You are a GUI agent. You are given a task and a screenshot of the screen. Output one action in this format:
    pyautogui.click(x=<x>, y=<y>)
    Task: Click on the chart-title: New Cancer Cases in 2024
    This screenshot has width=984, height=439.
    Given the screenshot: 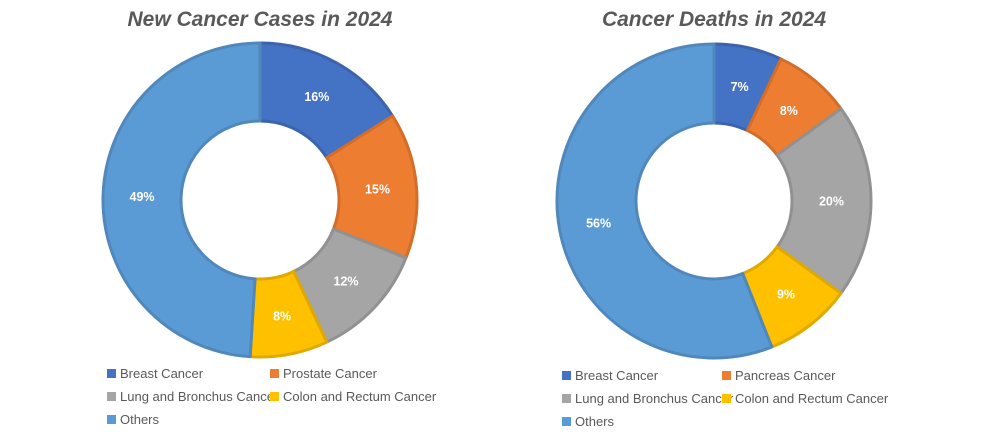 What is the action you would take?
    pyautogui.click(x=260, y=19)
    